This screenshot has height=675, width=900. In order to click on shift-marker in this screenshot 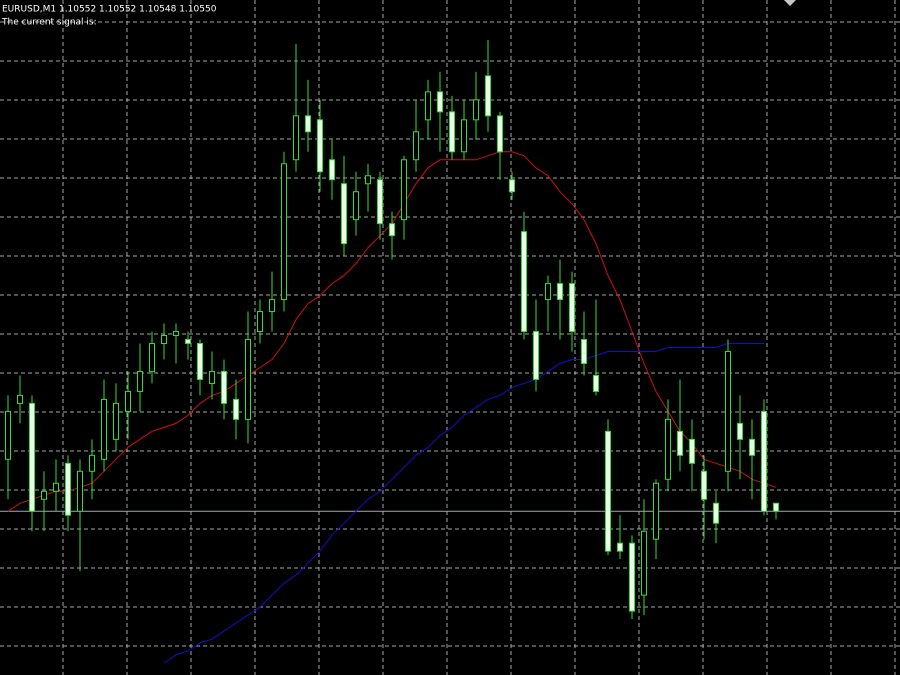, I will do `click(790, 3)`.